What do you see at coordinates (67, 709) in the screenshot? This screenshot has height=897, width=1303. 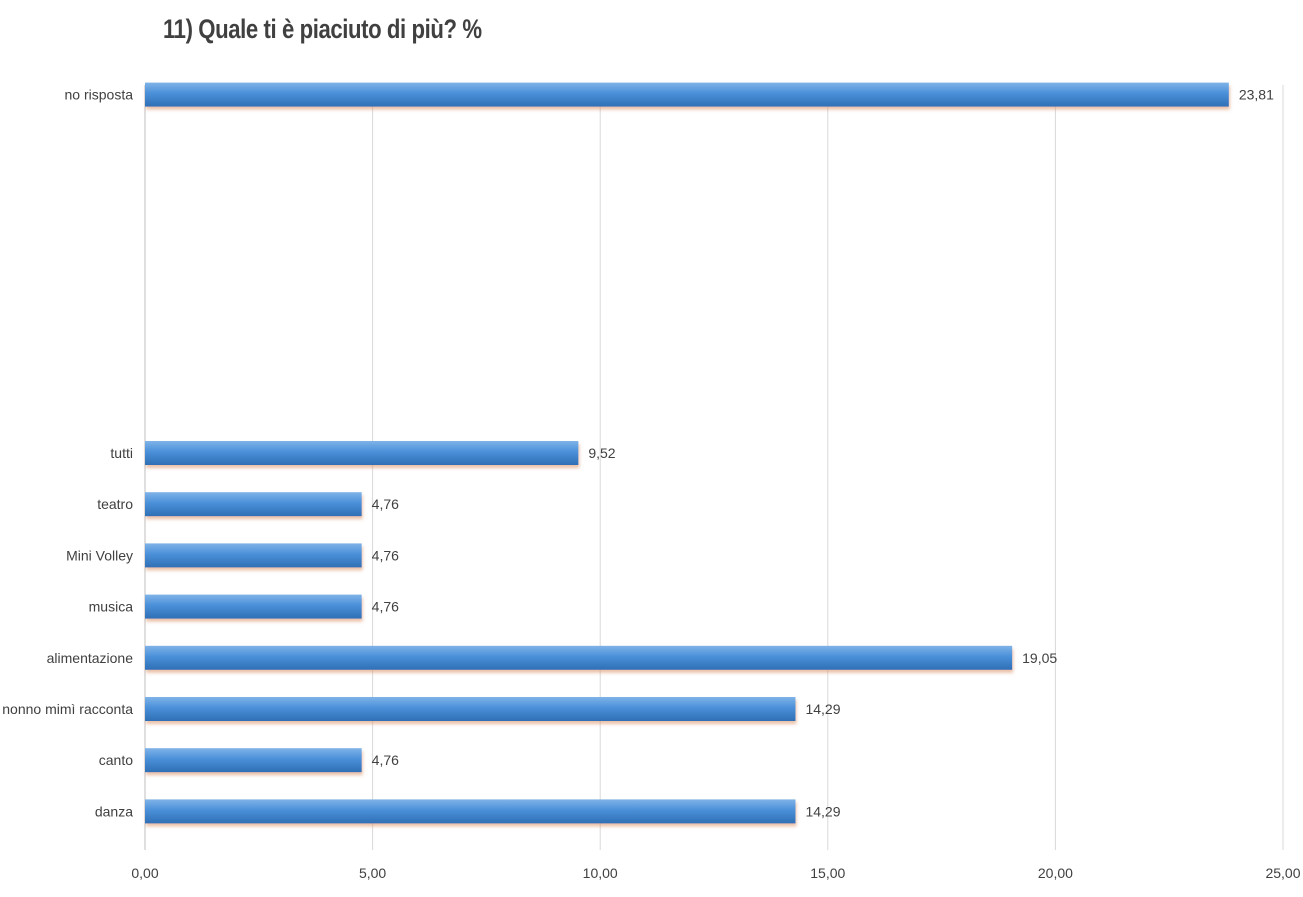 I see `category-label: nonno mimì racconta` at bounding box center [67, 709].